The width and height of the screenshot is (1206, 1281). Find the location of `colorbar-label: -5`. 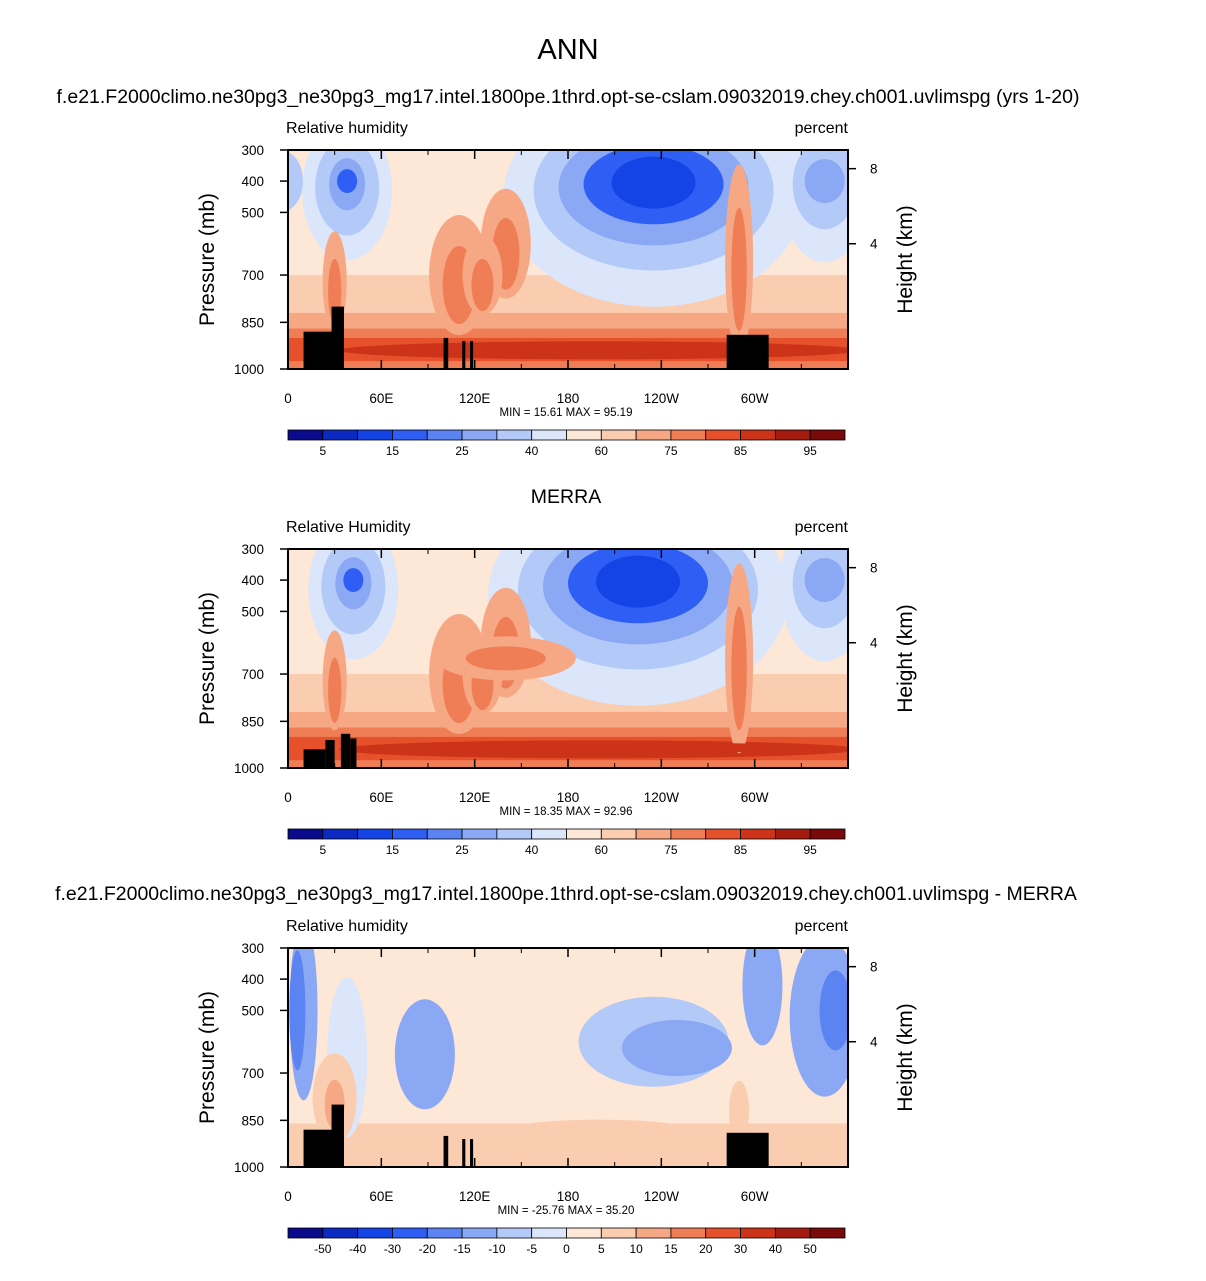

colorbar-label: -5 is located at coordinates (531, 1249).